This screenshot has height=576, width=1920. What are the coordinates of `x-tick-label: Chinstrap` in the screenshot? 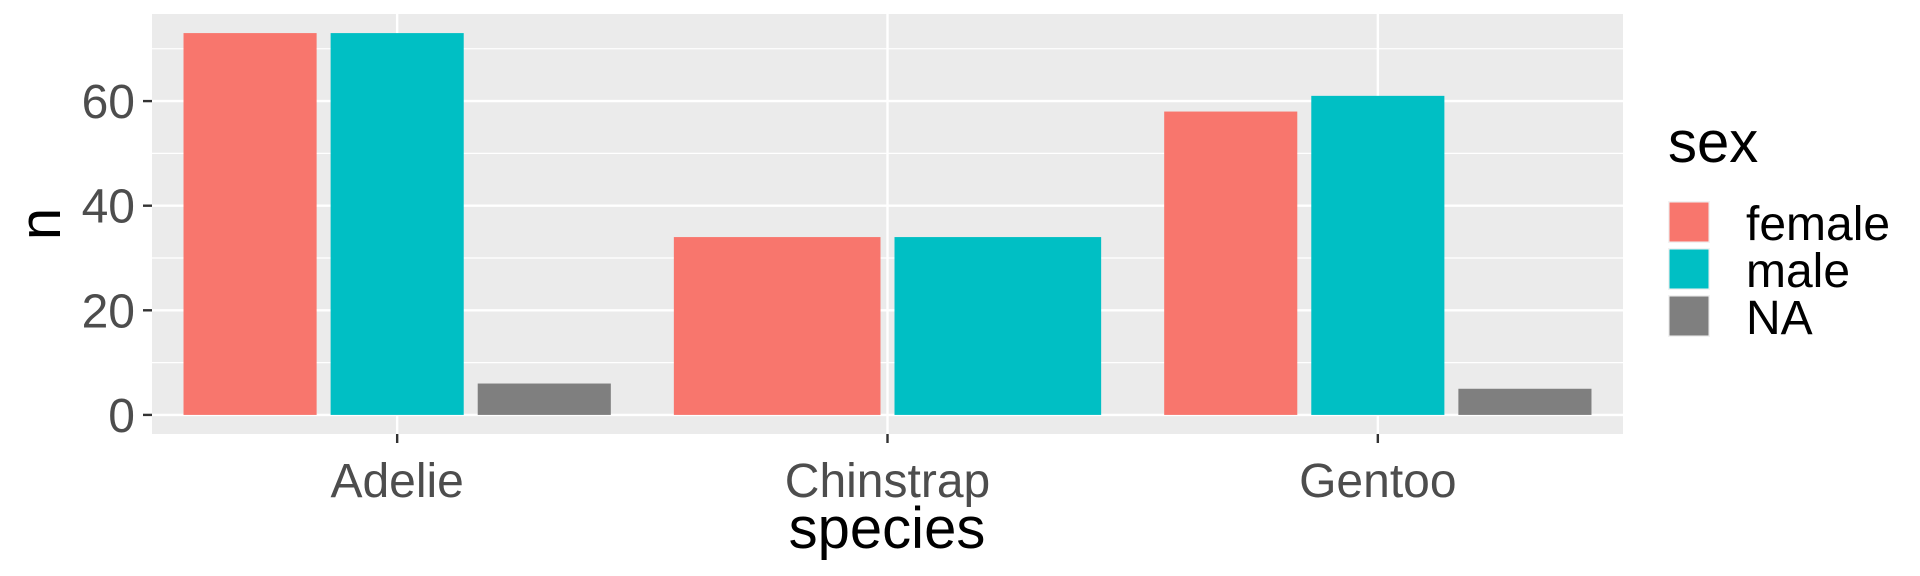 It's located at (887, 481).